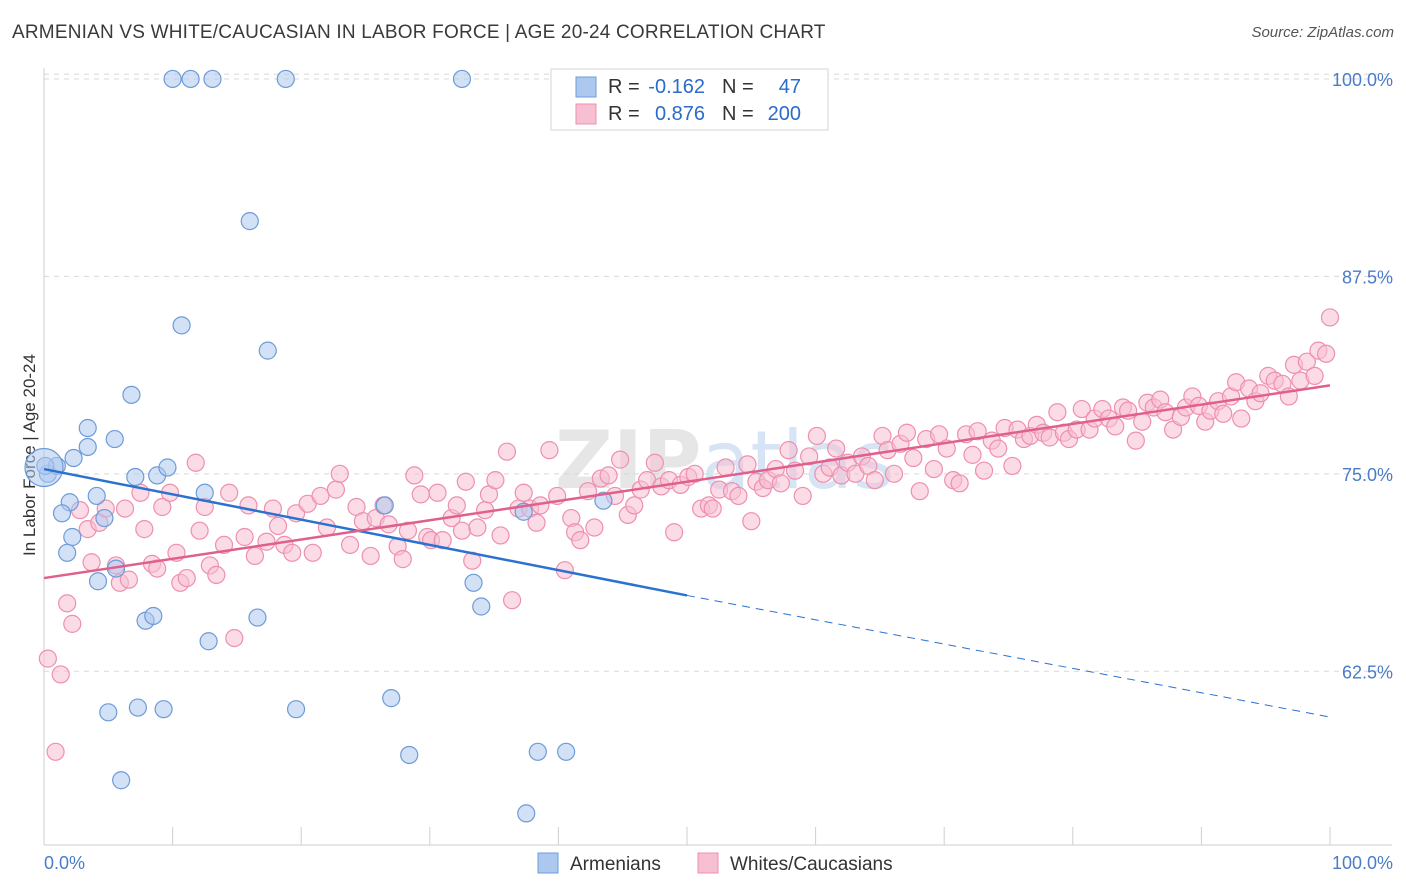  I want to click on legend-r-value: 0.876, so click(680, 114).